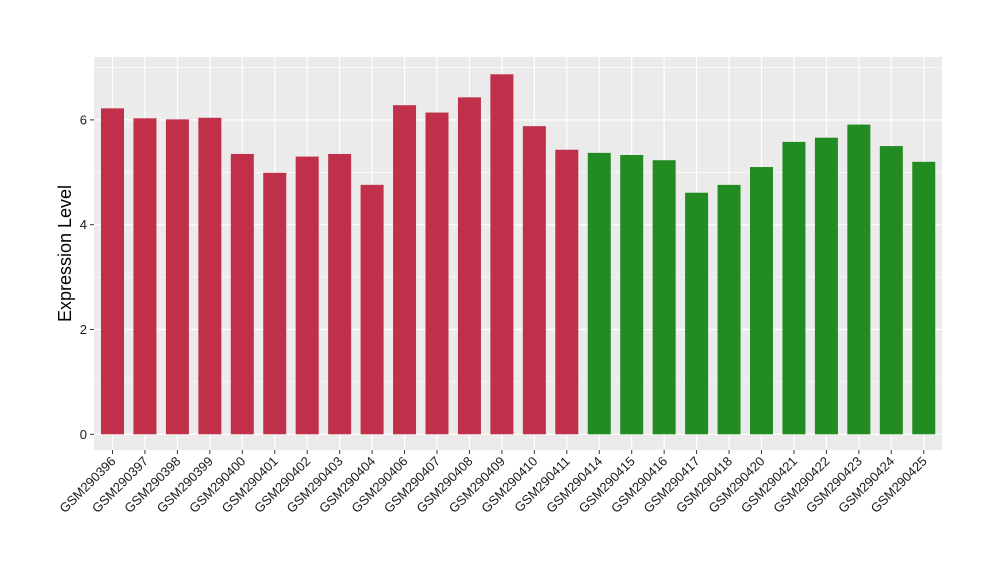 The image size is (1000, 580). Describe the element at coordinates (372, 309) in the screenshot. I see `bar-GSM290404` at that location.